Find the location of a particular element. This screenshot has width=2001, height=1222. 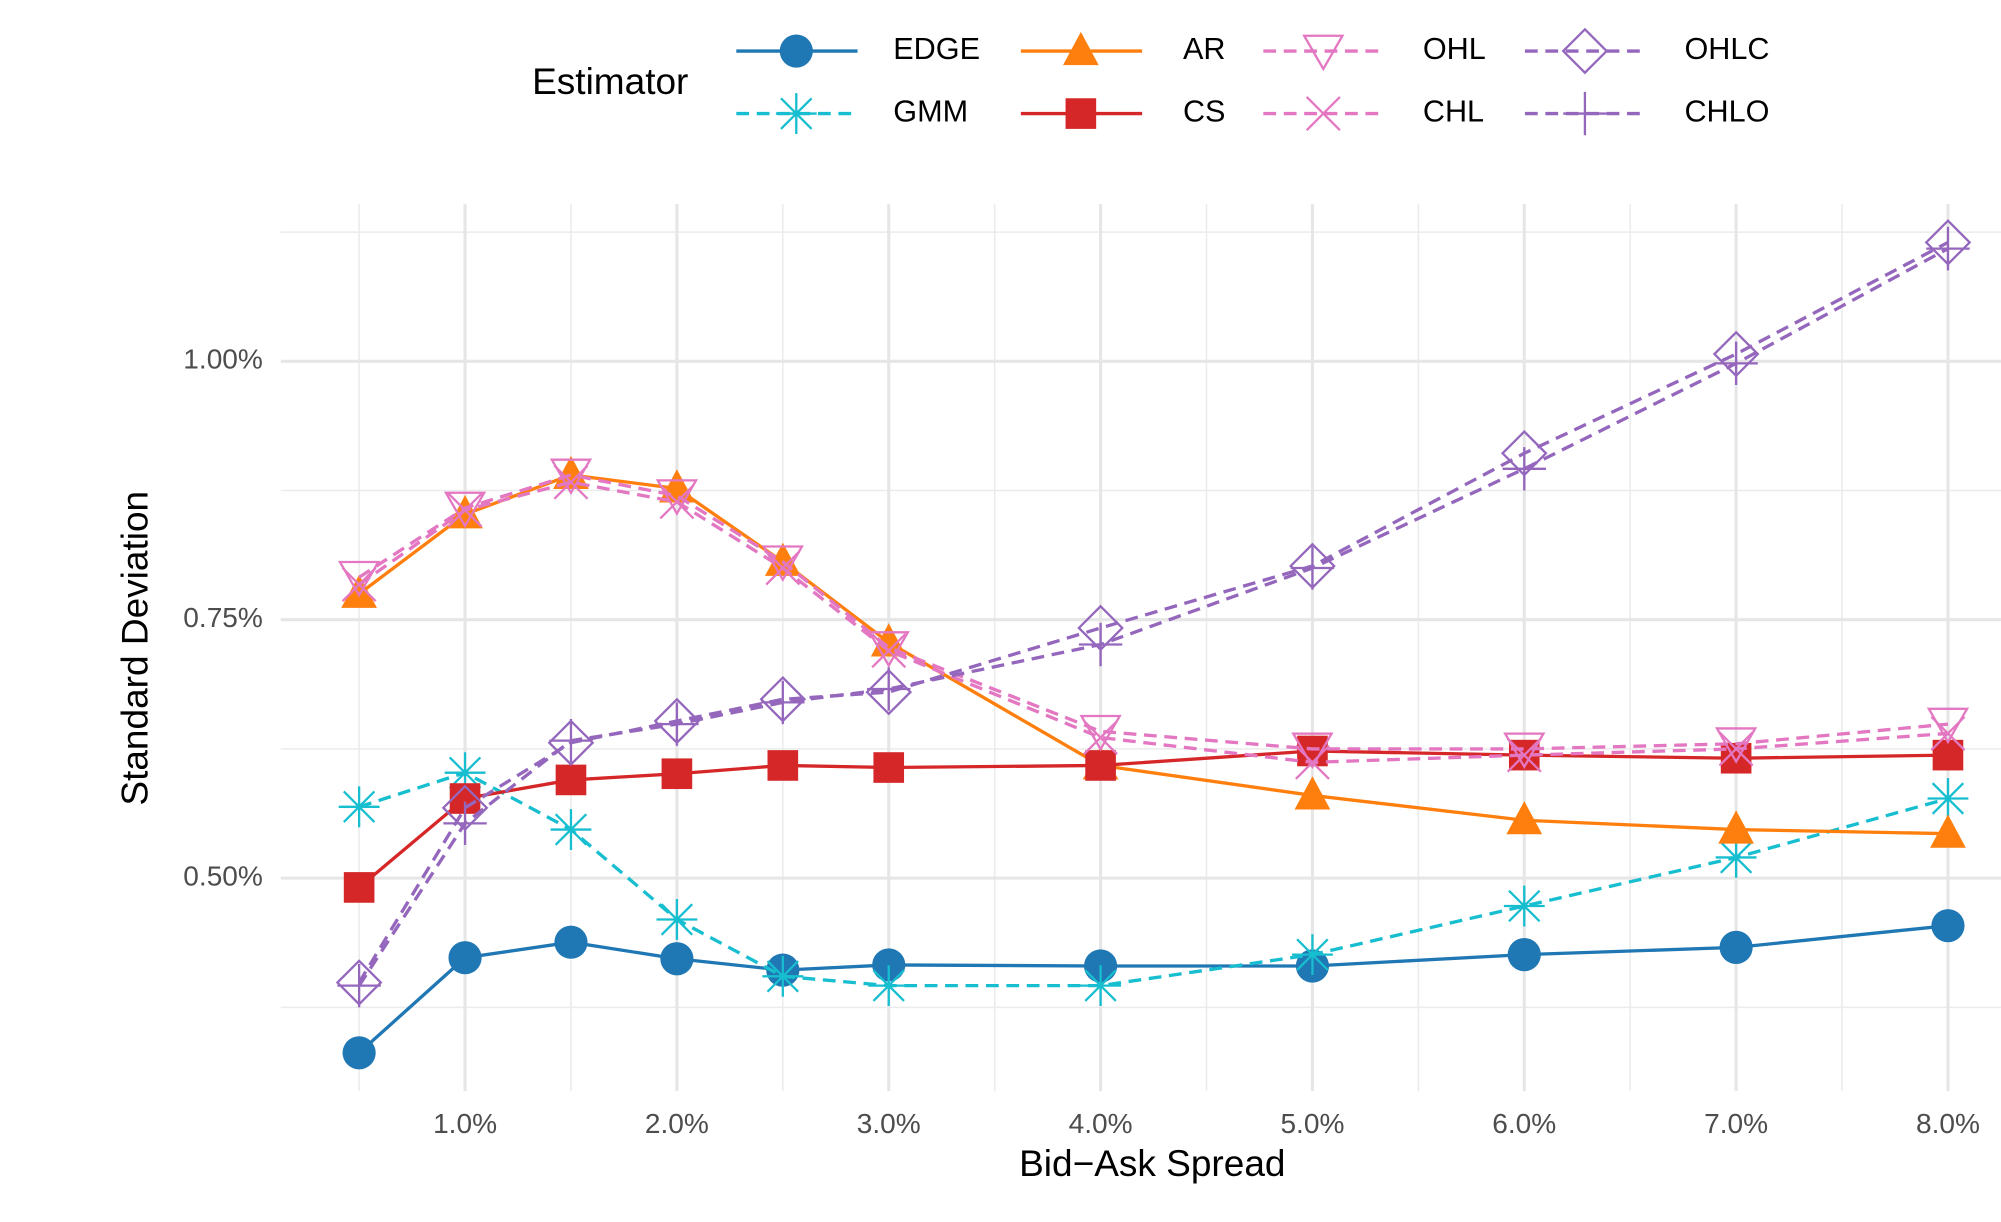

x-tick-label: 6.0% is located at coordinates (1524, 1123).